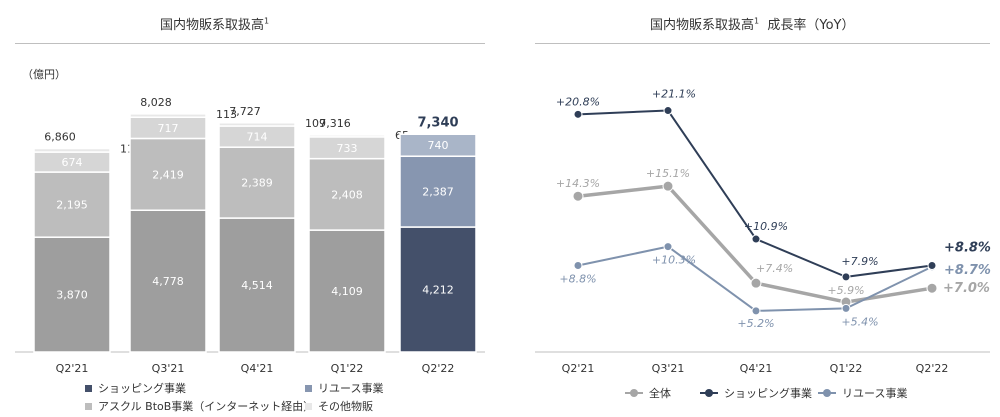  Describe the element at coordinates (168, 281) in the screenshot. I see `bar-value-label-shopping-1: 4,778` at that location.